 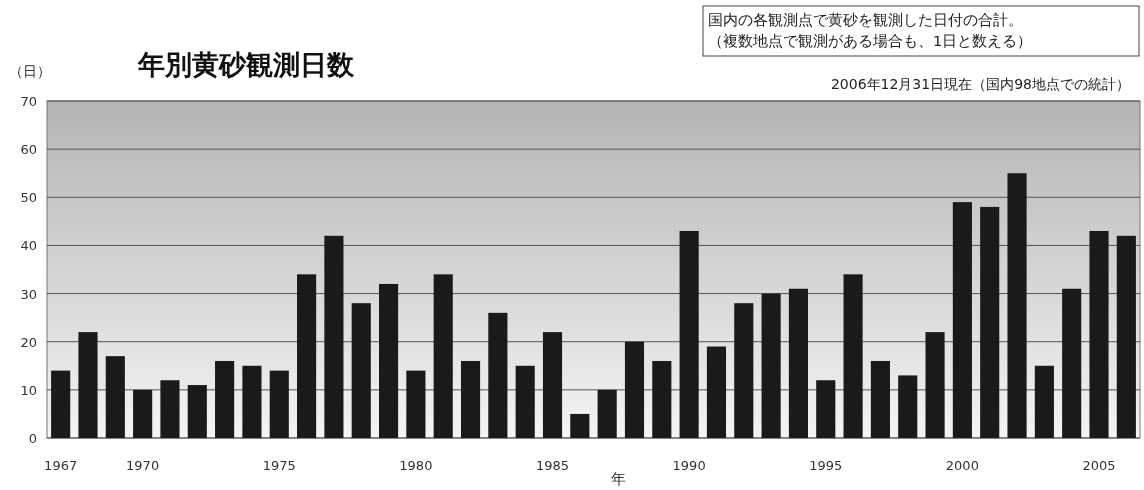 I want to click on text: 国内の各観測点で黄砂を観測した日付の合計。, so click(x=865, y=20).